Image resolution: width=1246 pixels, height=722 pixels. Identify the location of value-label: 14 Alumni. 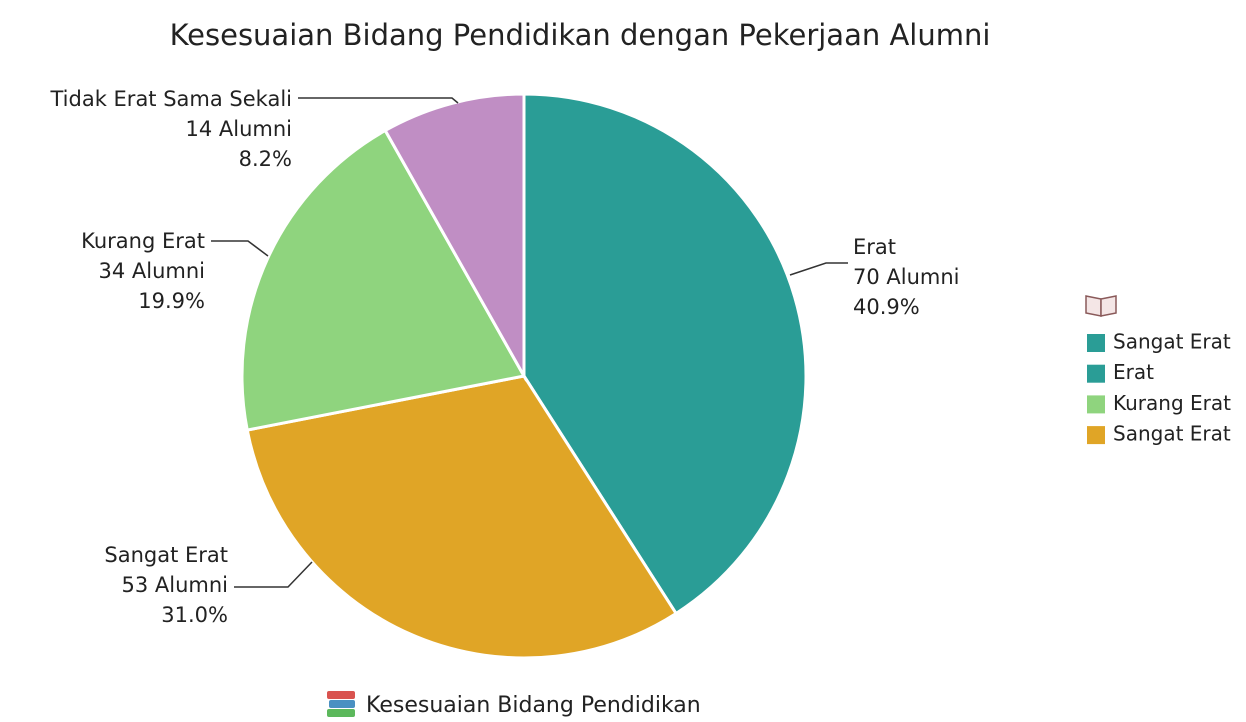
(238, 129).